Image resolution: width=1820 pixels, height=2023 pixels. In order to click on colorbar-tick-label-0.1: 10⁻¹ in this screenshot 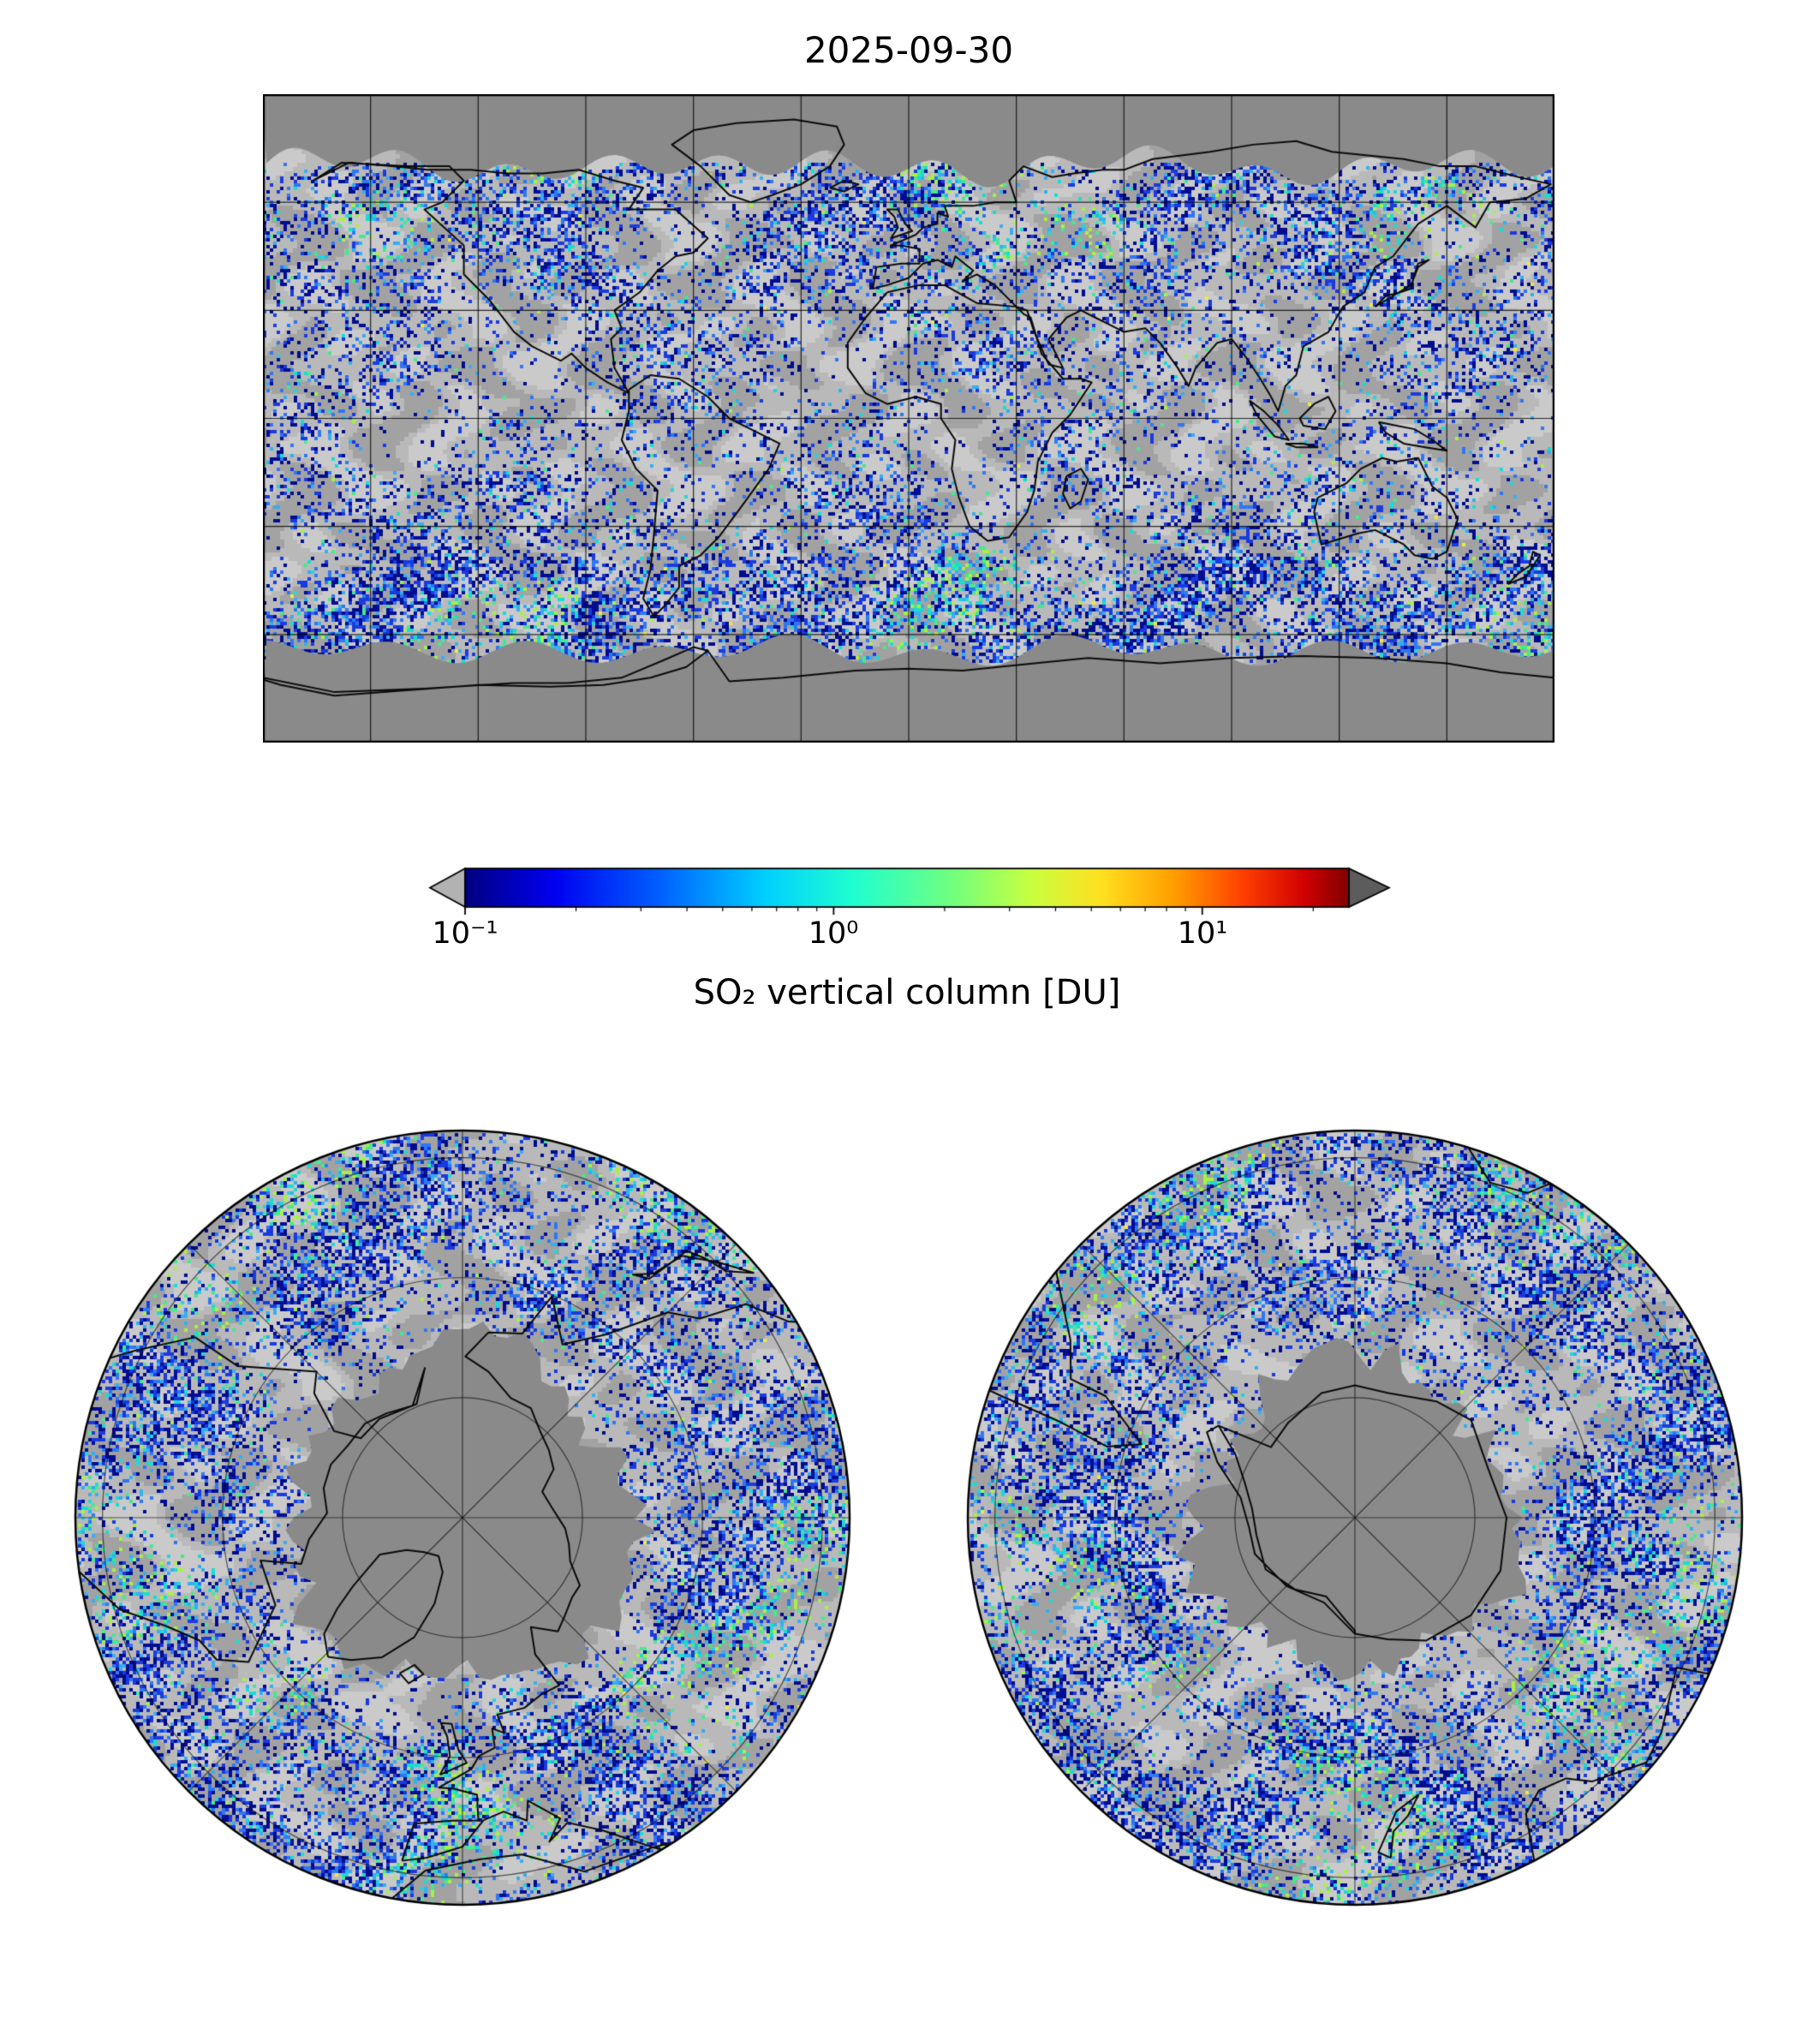, I will do `click(465, 933)`.